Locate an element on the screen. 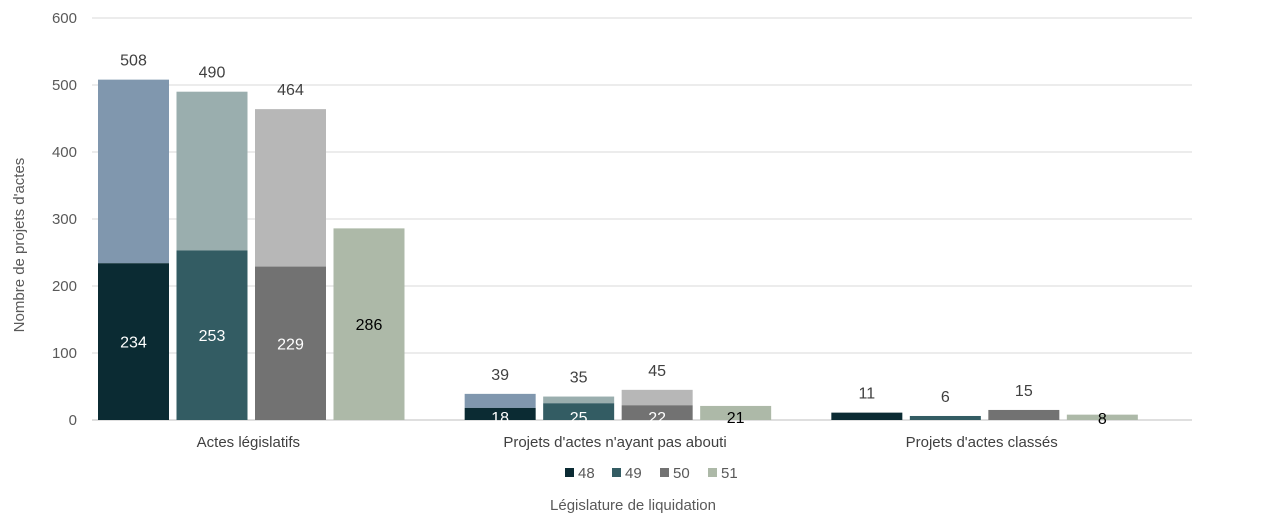 The width and height of the screenshot is (1269, 530). y-tick-label: 600 is located at coordinates (64, 18).